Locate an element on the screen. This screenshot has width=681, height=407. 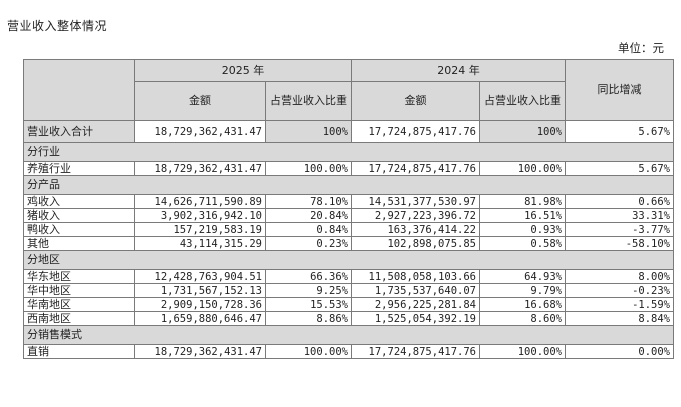
section-title: 分行业 is located at coordinates (348, 152).